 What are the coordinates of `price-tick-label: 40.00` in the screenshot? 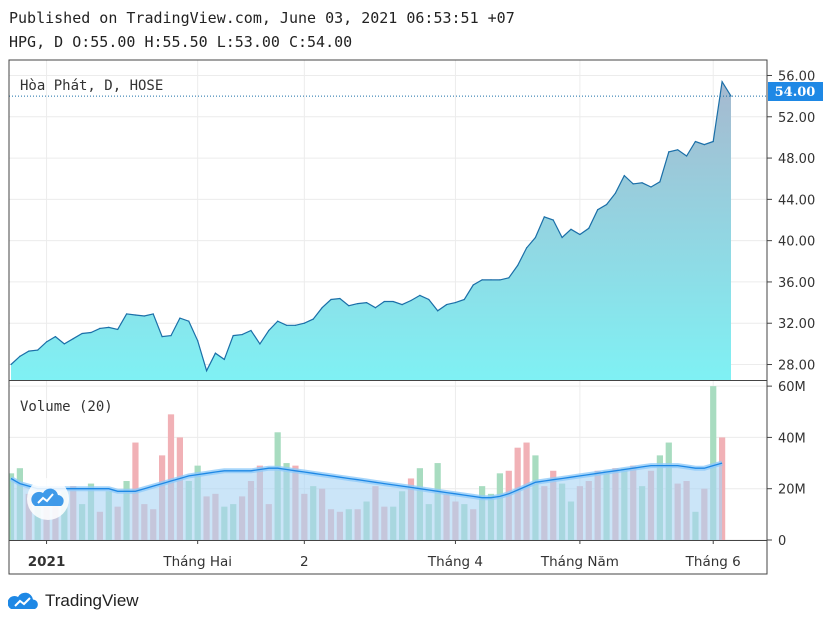 It's located at (796, 242).